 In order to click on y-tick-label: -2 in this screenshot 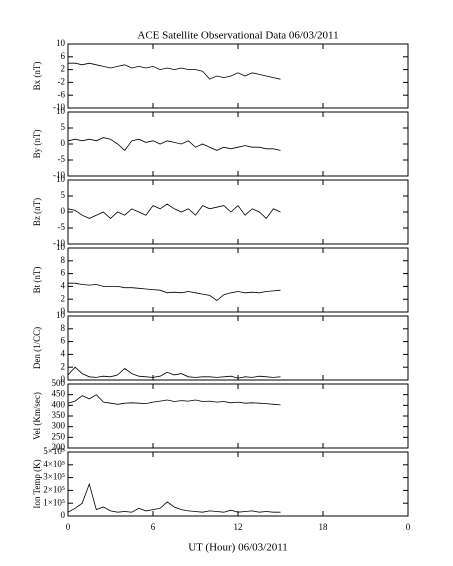, I will do `click(62, 81)`.